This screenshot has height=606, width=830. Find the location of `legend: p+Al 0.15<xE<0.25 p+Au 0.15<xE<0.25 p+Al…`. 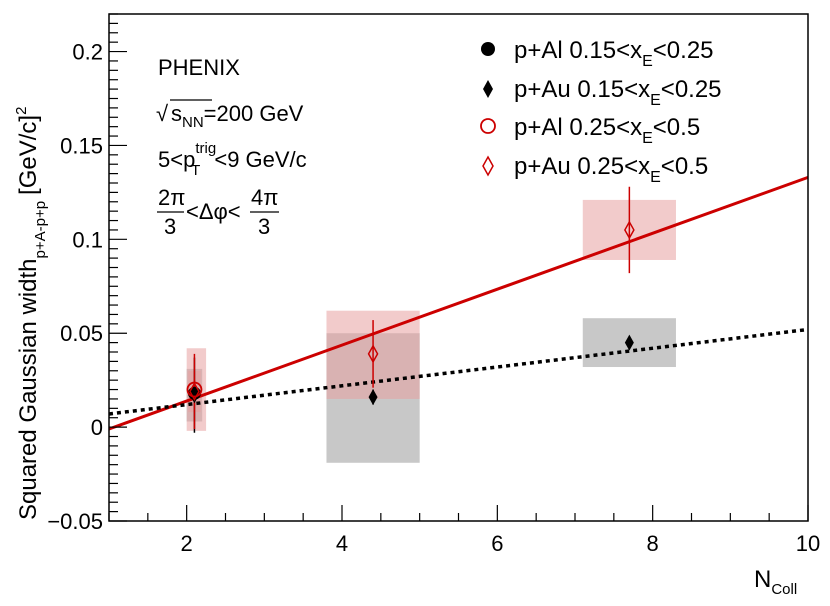

legend: p+Al 0.15<xE<0.25 p+Au 0.15<xE<0.25 p+Al… is located at coordinates (601, 111).